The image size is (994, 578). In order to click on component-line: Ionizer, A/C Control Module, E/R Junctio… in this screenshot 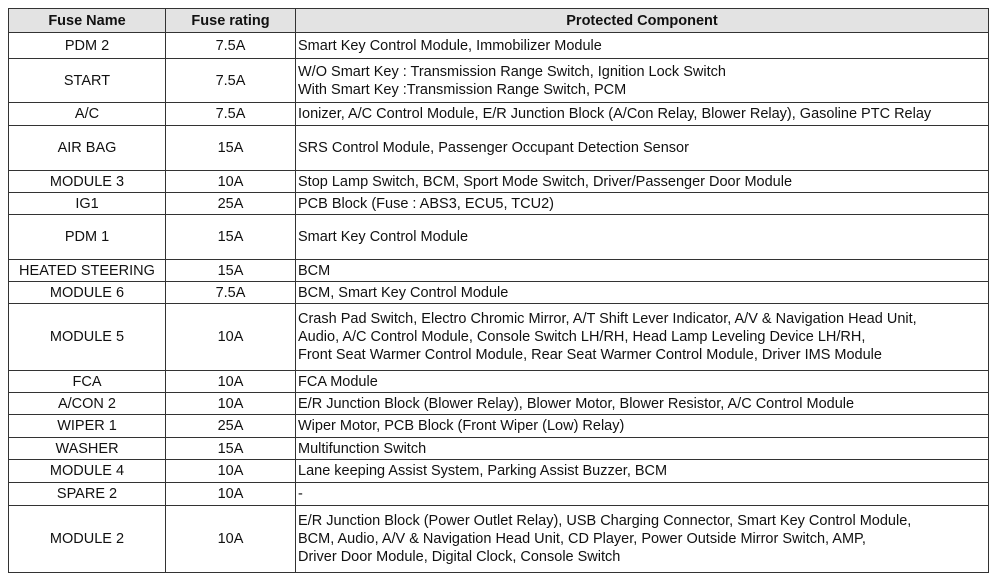, I will do `click(615, 114)`.